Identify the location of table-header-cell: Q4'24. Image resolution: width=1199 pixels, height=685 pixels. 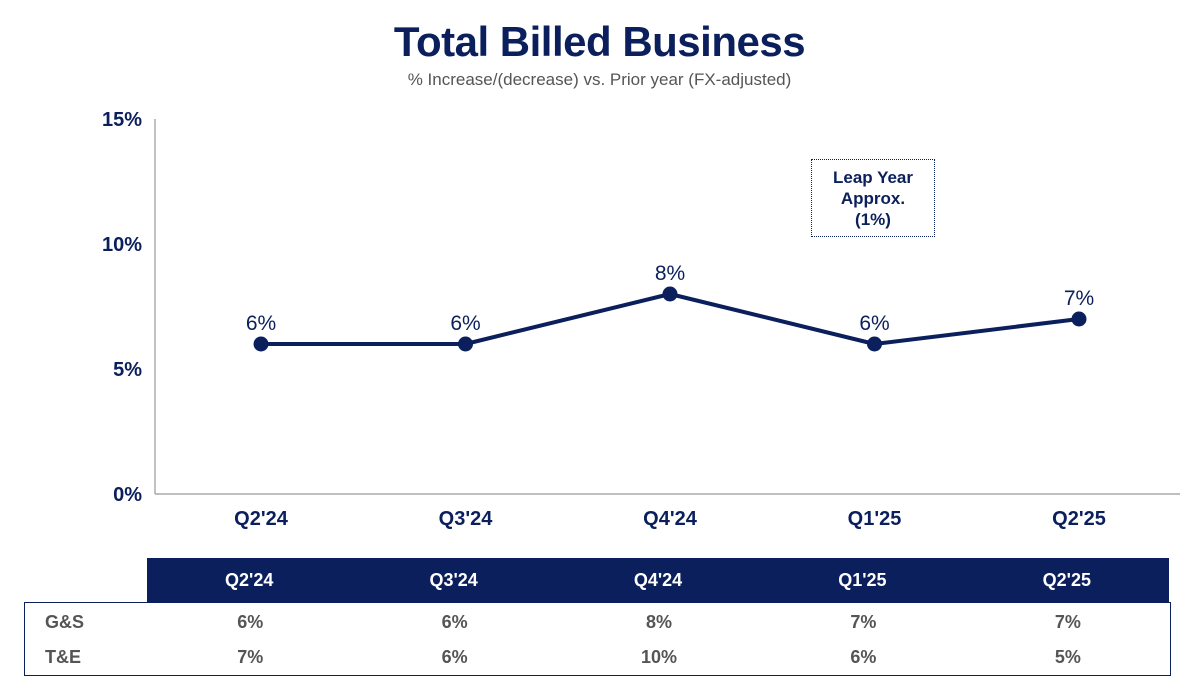
(658, 579).